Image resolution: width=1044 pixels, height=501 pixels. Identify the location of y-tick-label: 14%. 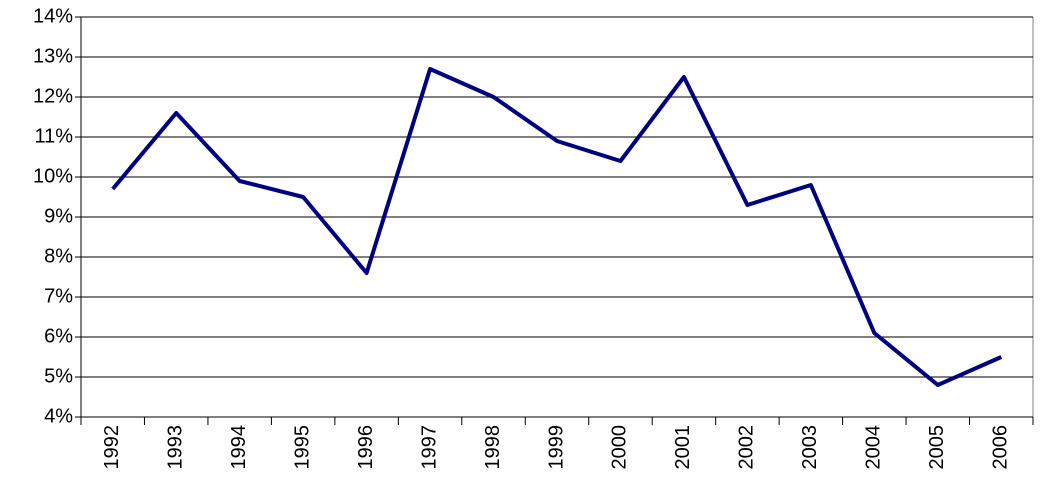
(53, 16).